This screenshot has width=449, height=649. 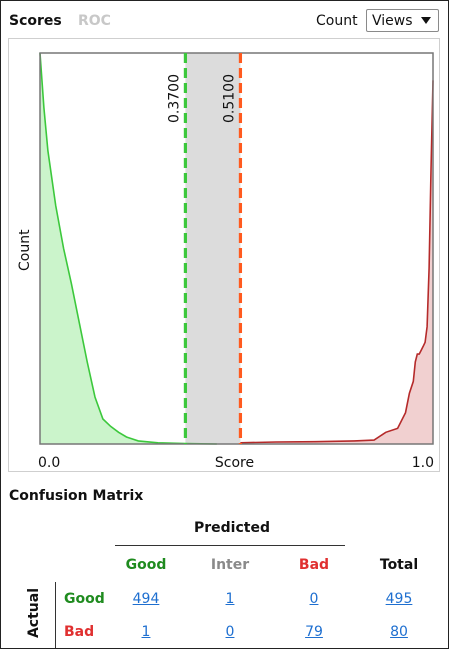 I want to click on y-axis-label: Count, so click(x=25, y=250).